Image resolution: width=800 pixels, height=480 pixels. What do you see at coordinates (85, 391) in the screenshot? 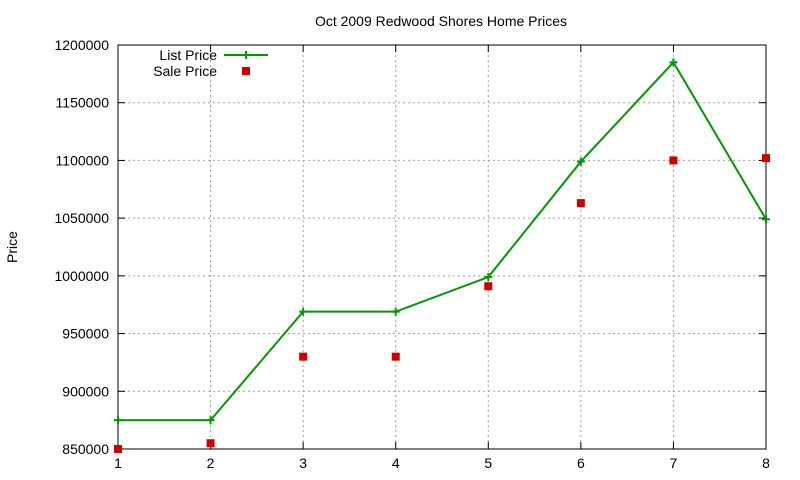
I see `y-tick-label: 900000` at bounding box center [85, 391].